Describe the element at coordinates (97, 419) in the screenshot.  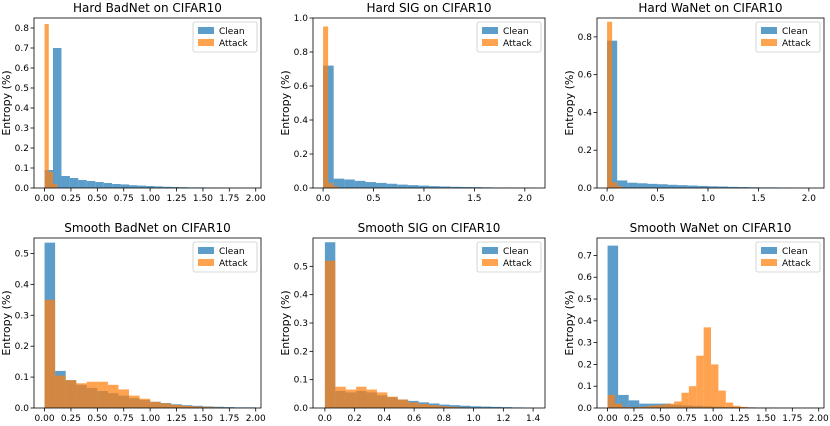
I see `x-tick-label: 0.50` at that location.